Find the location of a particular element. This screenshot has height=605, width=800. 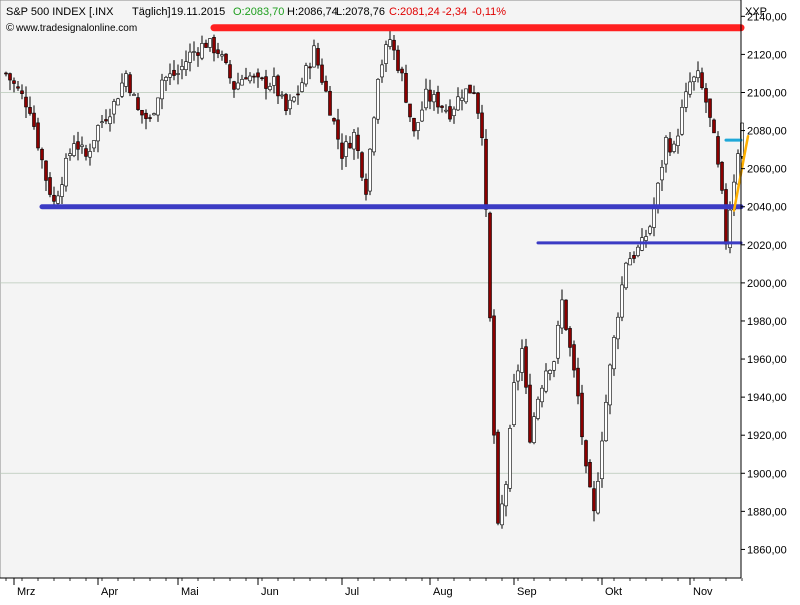

month-label: Sep is located at coordinates (527, 592).